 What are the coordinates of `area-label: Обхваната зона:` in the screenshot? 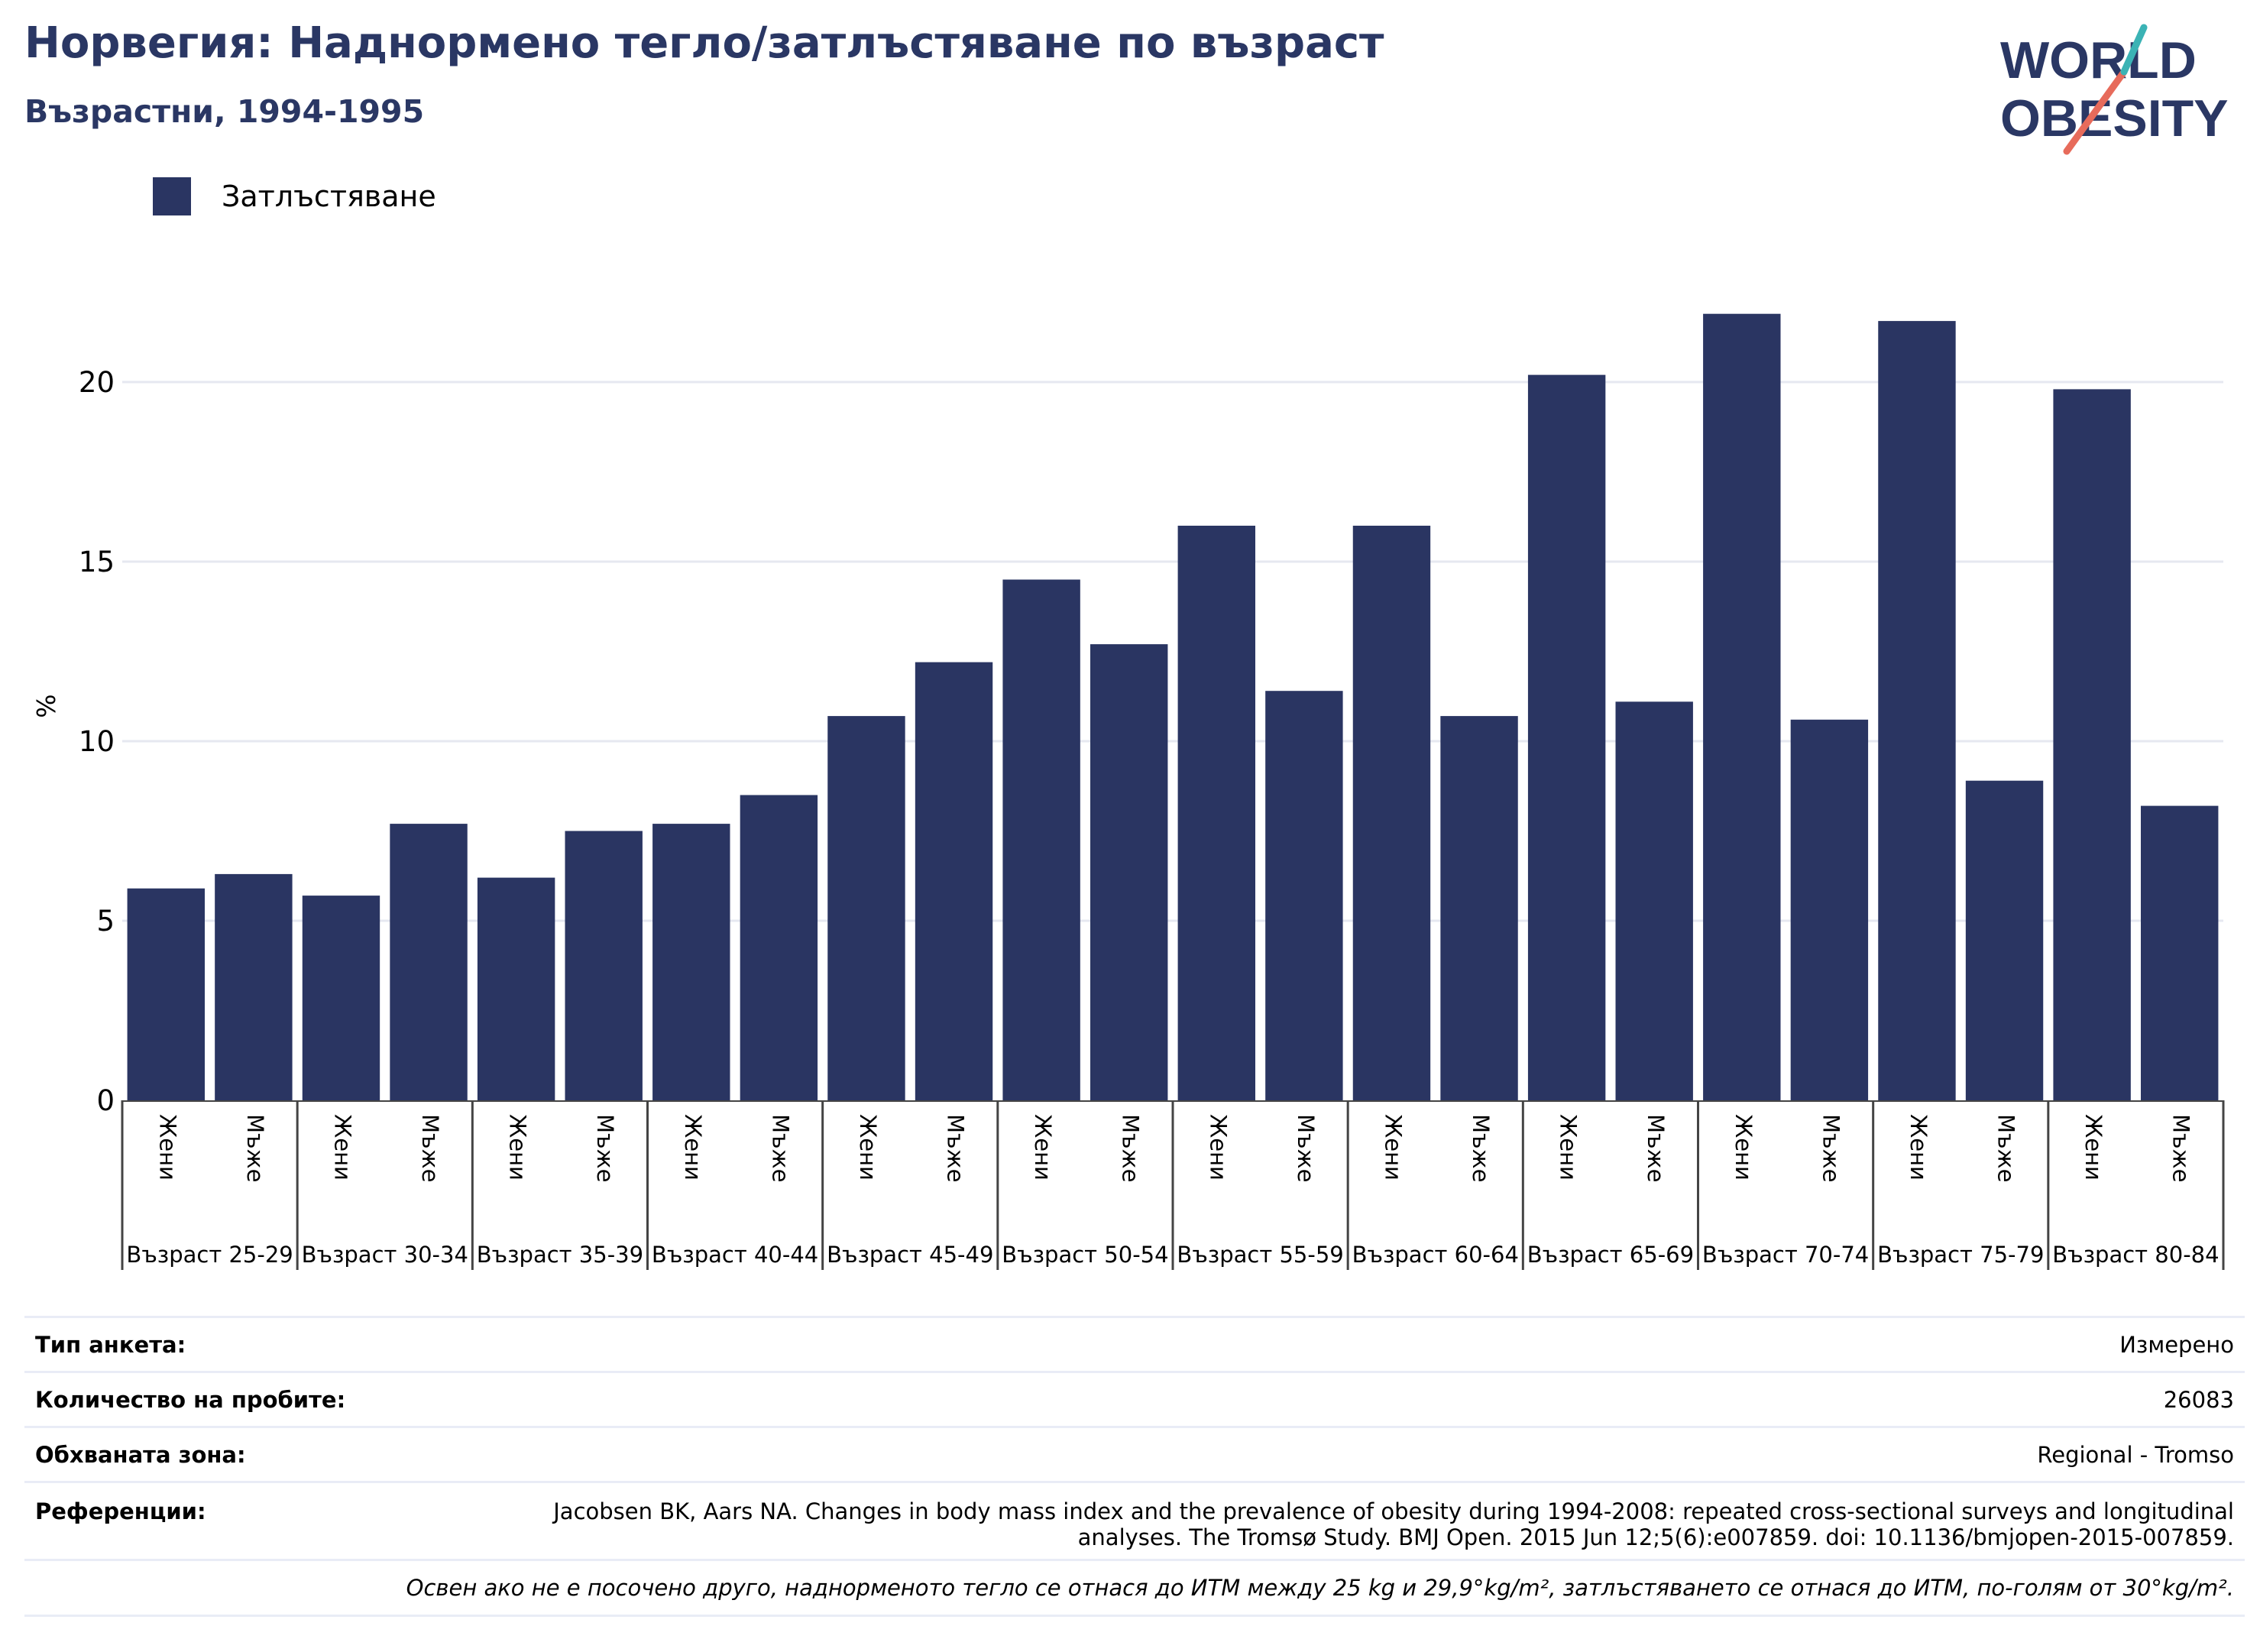 It's located at (140, 1454).